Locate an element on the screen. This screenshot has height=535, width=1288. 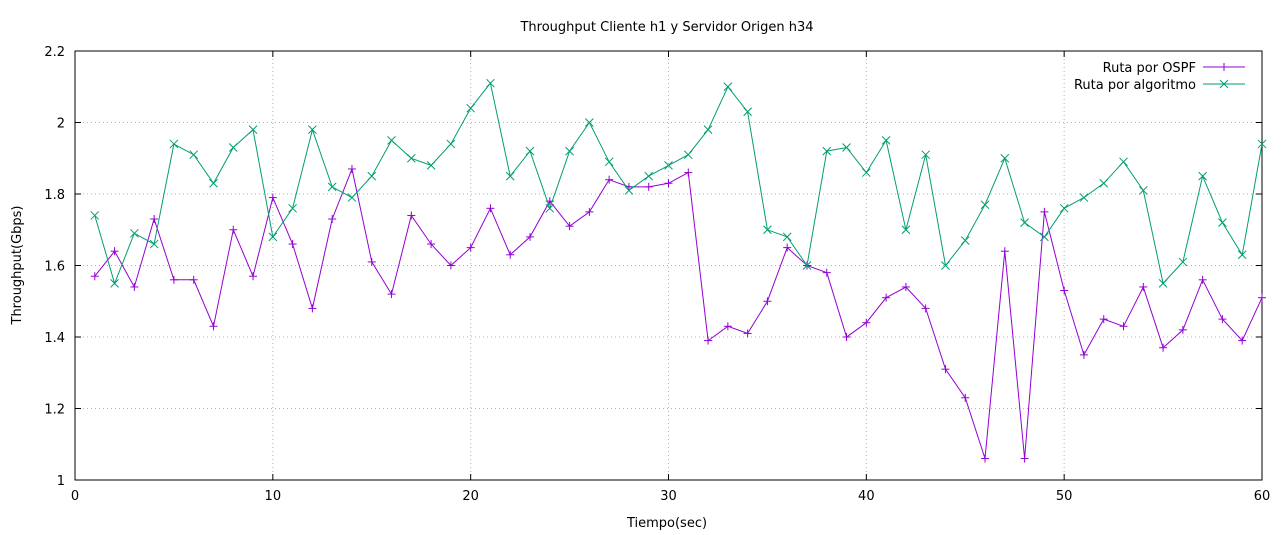
x-tick-label: 0 is located at coordinates (75, 496).